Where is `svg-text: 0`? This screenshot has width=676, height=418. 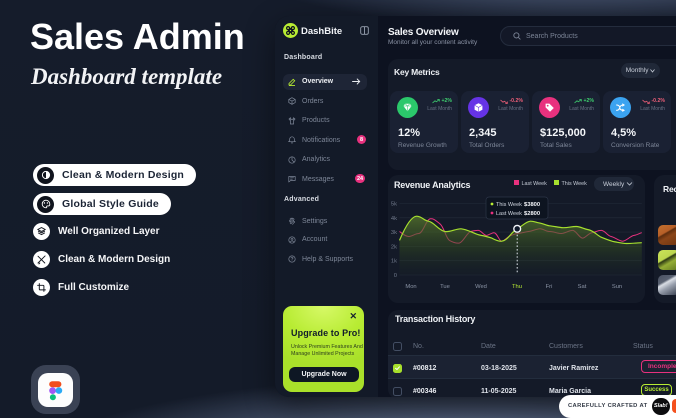
svg-text: 0 is located at coordinates (395, 276).